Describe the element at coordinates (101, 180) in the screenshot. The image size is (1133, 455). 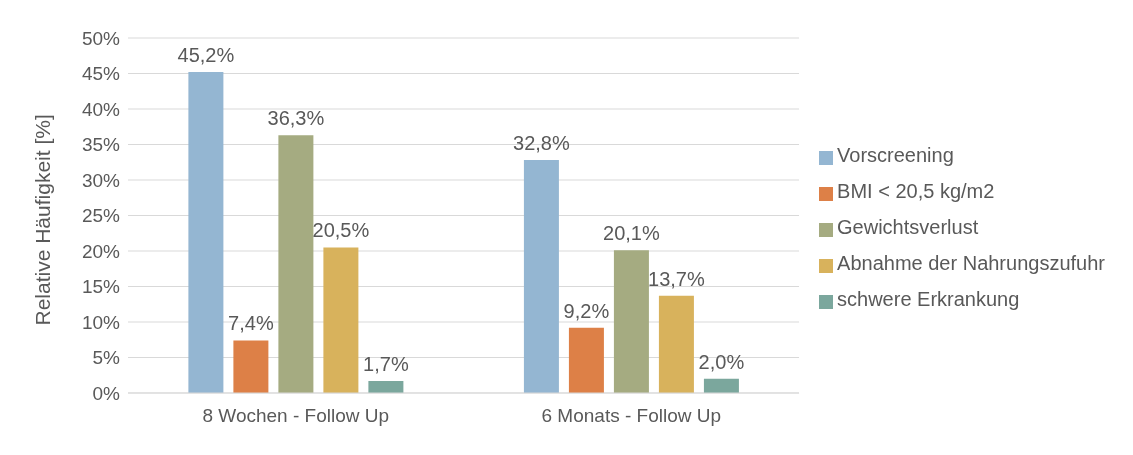
I see `y-tick-label: 30%` at that location.